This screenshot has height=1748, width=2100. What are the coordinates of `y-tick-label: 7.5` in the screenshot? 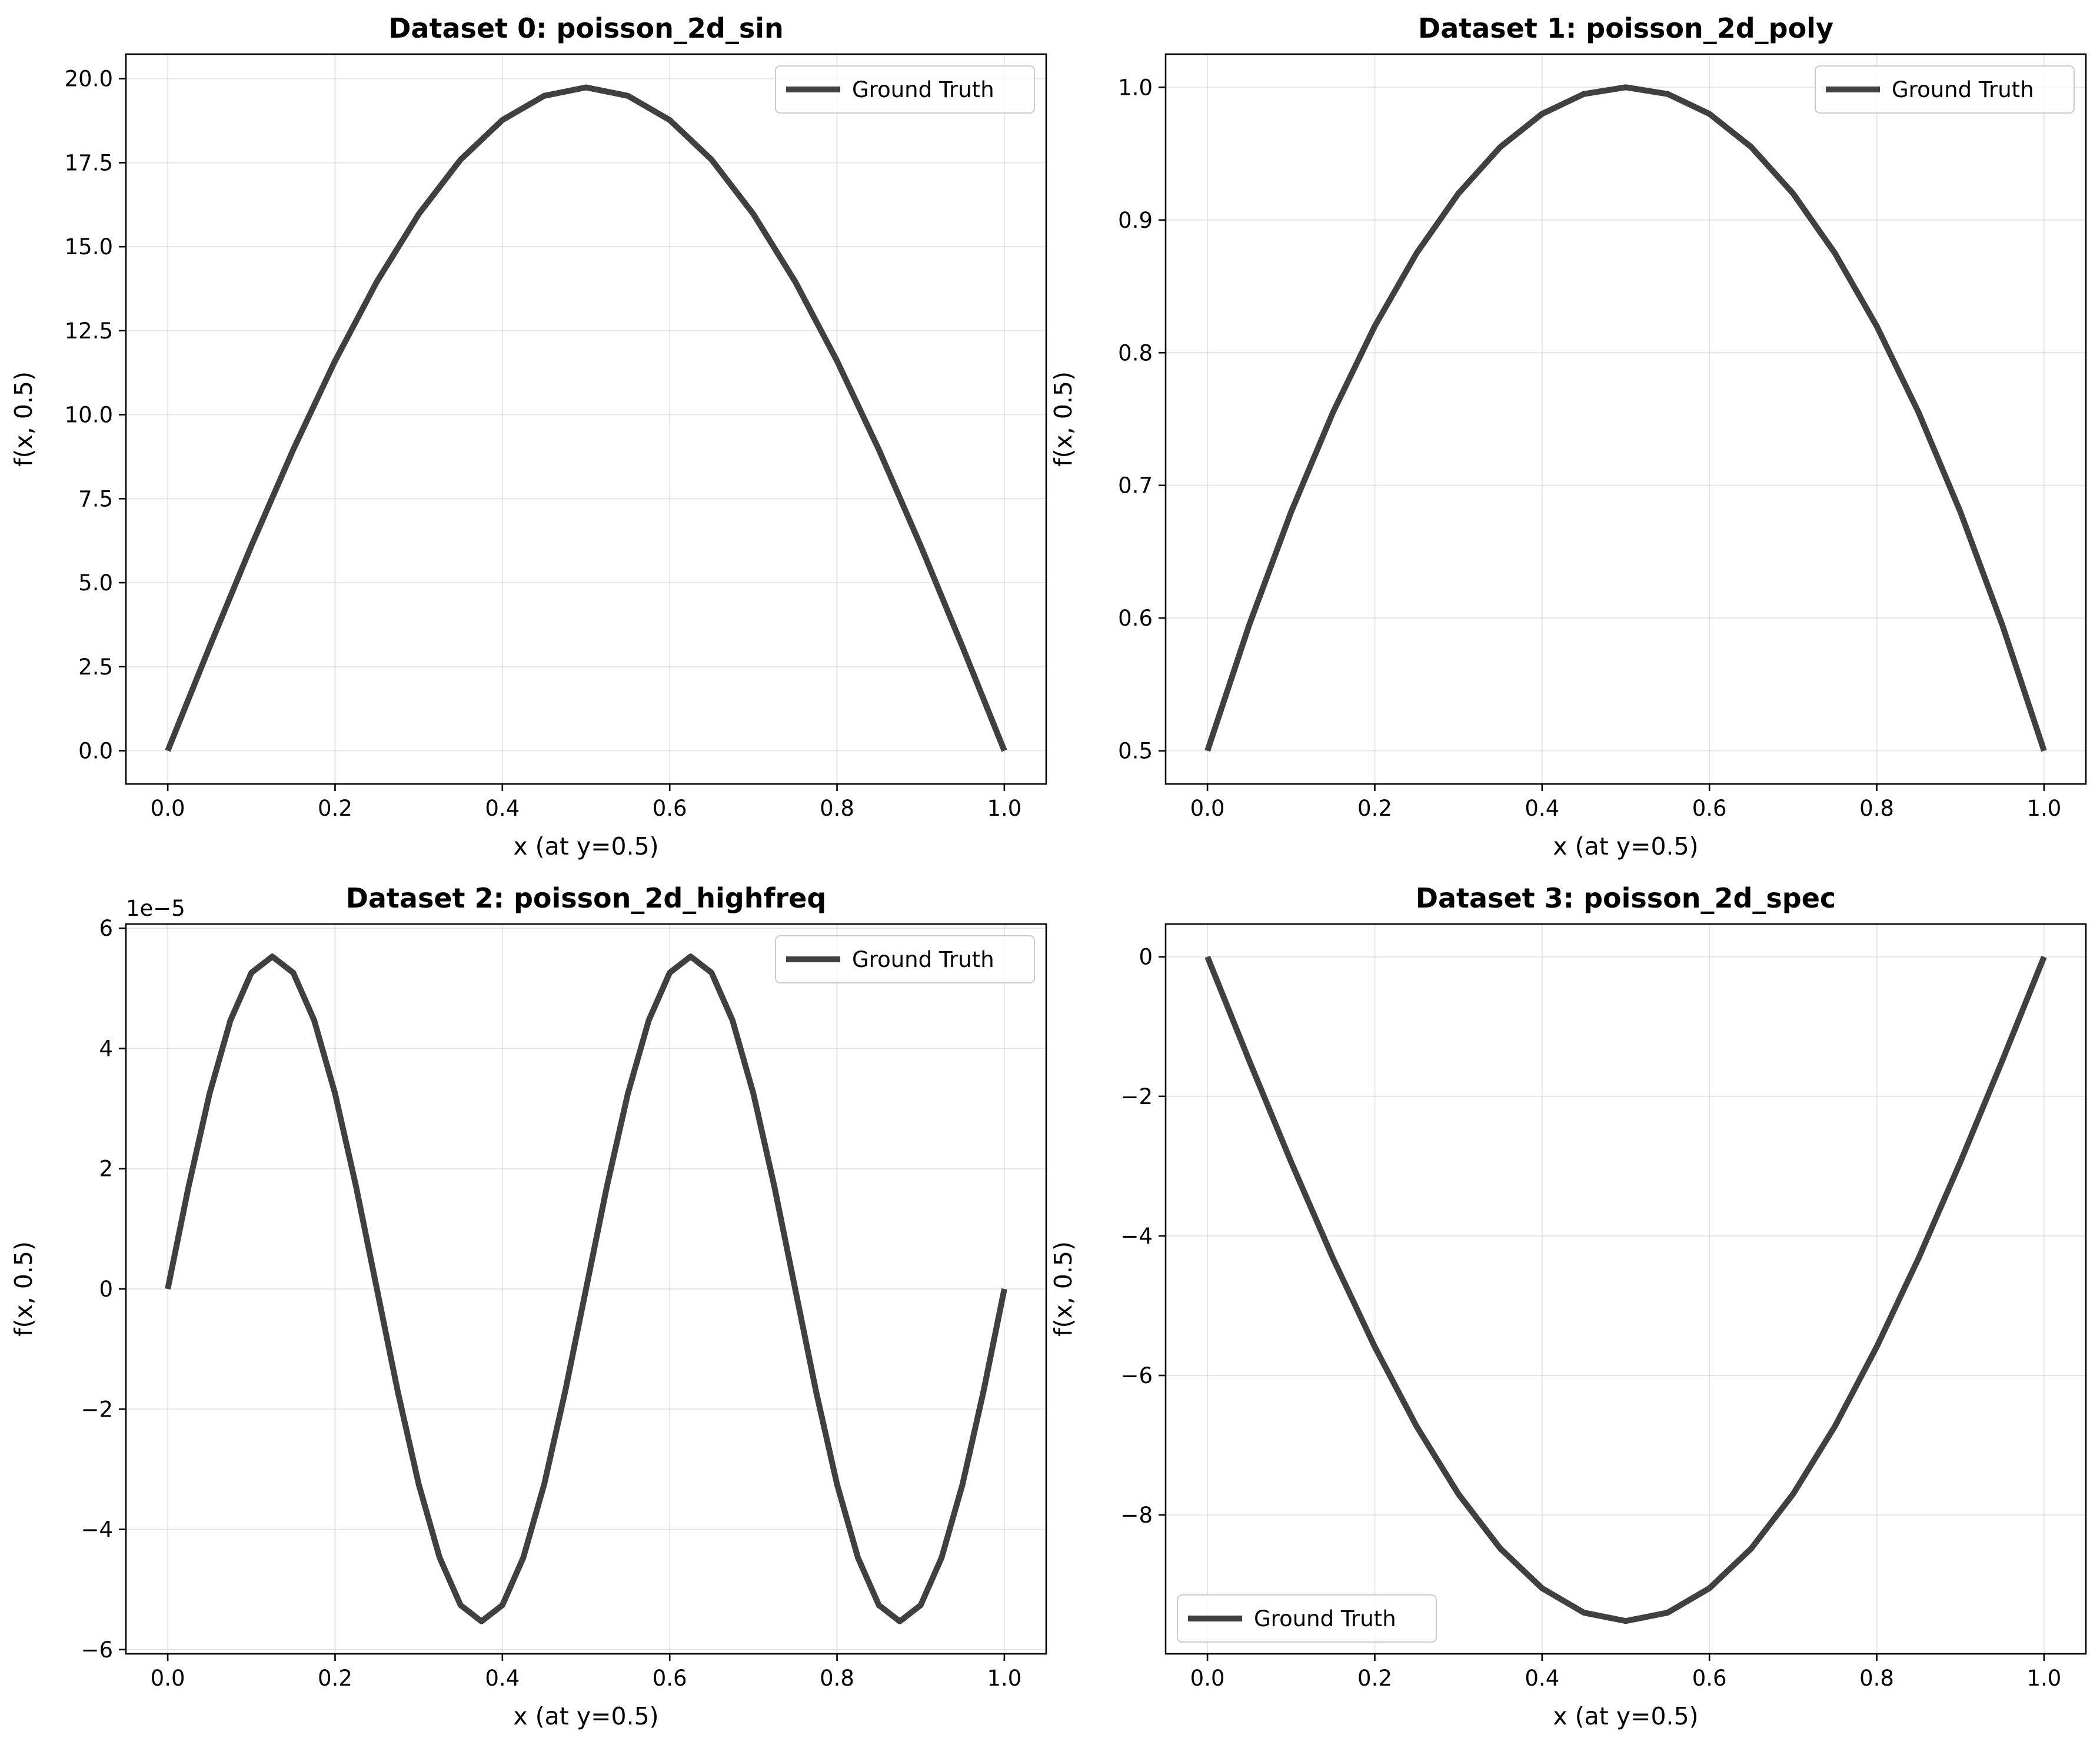 It's located at (95, 499).